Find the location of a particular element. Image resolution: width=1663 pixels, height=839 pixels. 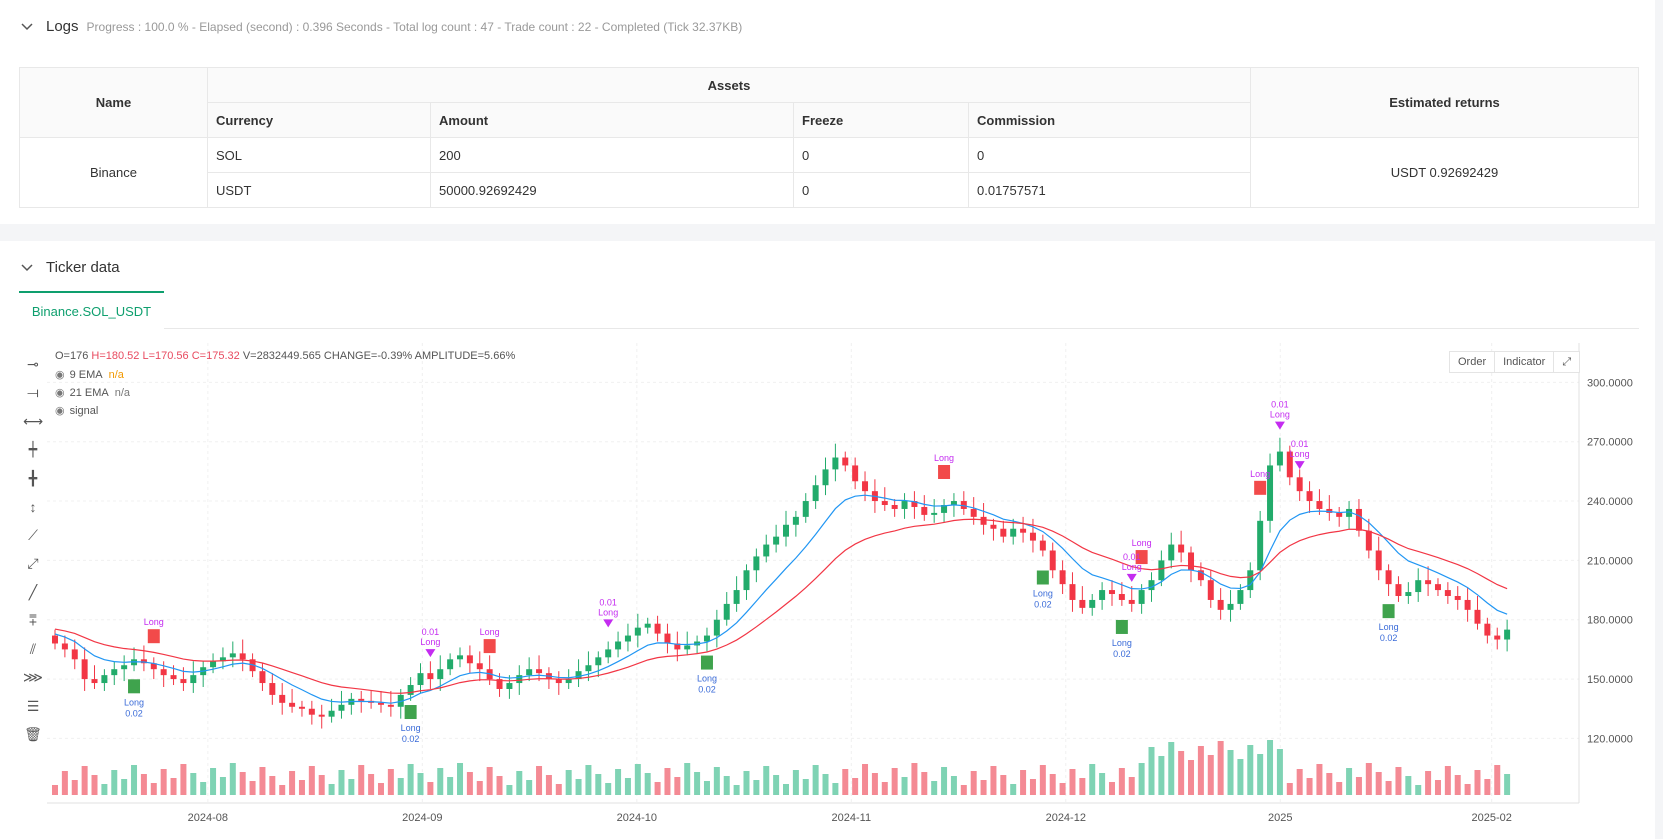

fib-channel-tool-icon: ⋙ is located at coordinates (33, 677).